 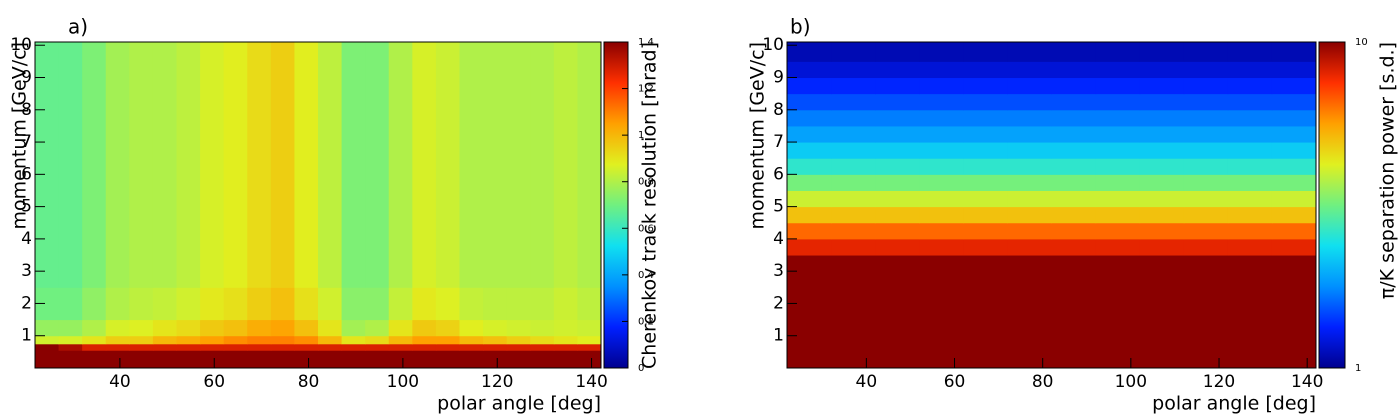 What do you see at coordinates (26, 207) in the screenshot?
I see `y-tick-label: 5` at bounding box center [26, 207].